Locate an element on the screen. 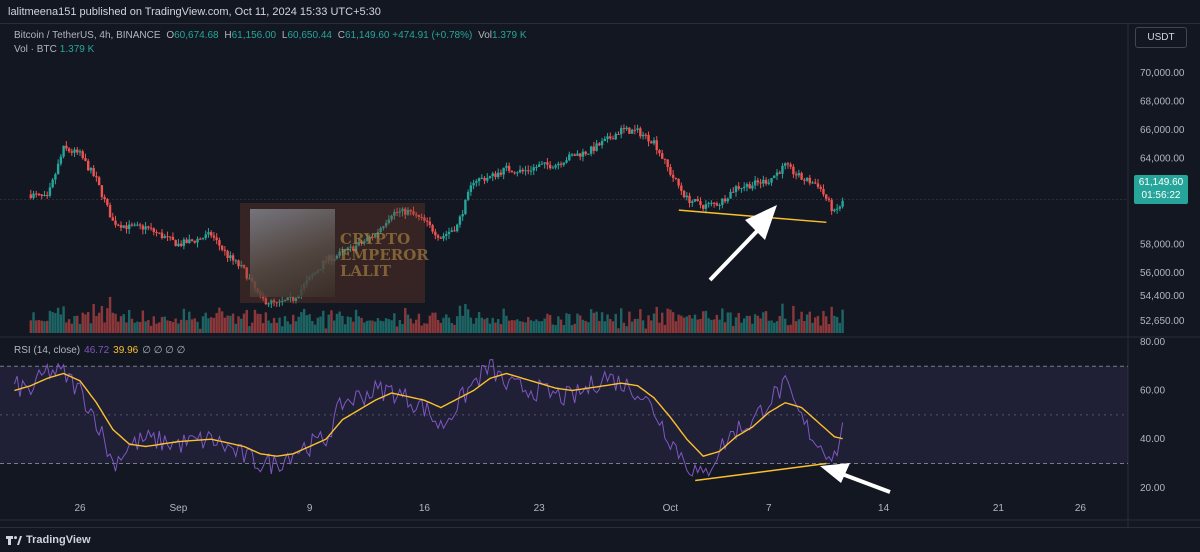 This screenshot has width=1200, height=552. vol-label: Vol is located at coordinates (485, 35).